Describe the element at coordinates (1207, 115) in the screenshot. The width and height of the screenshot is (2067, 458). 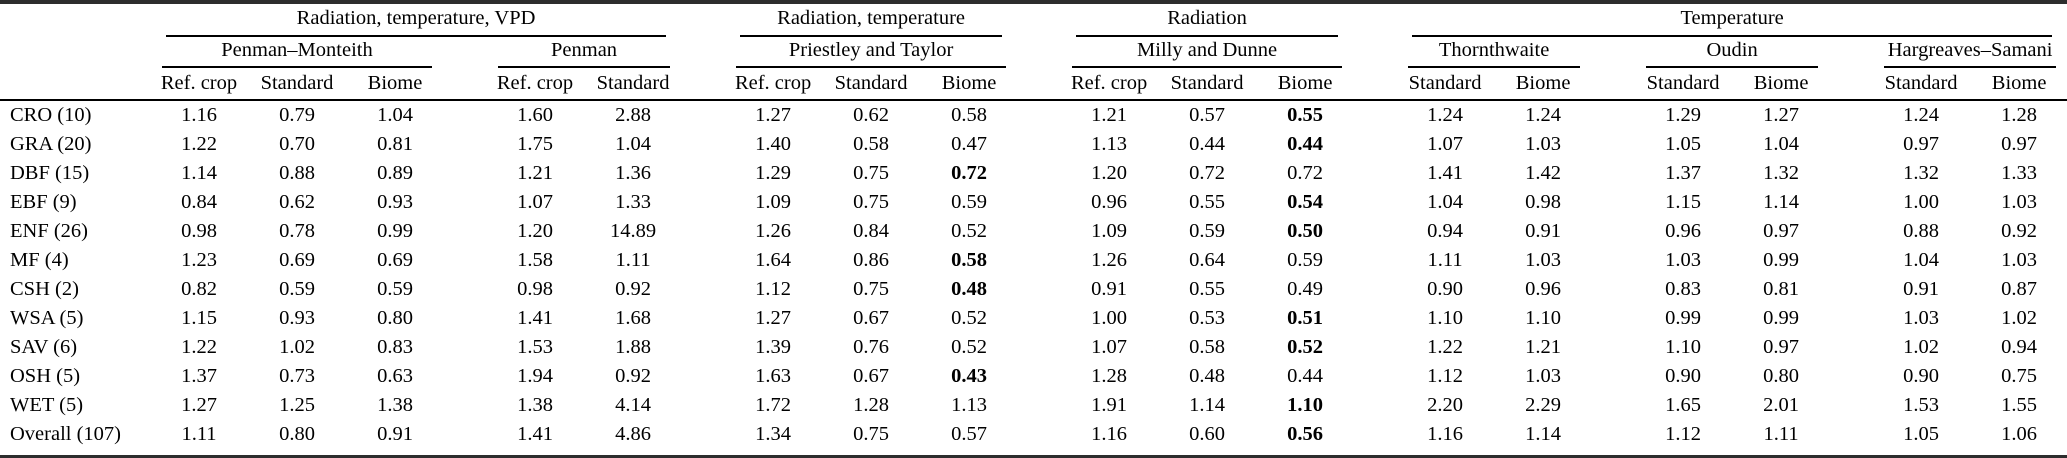
I see `value-cell: 0.57` at that location.